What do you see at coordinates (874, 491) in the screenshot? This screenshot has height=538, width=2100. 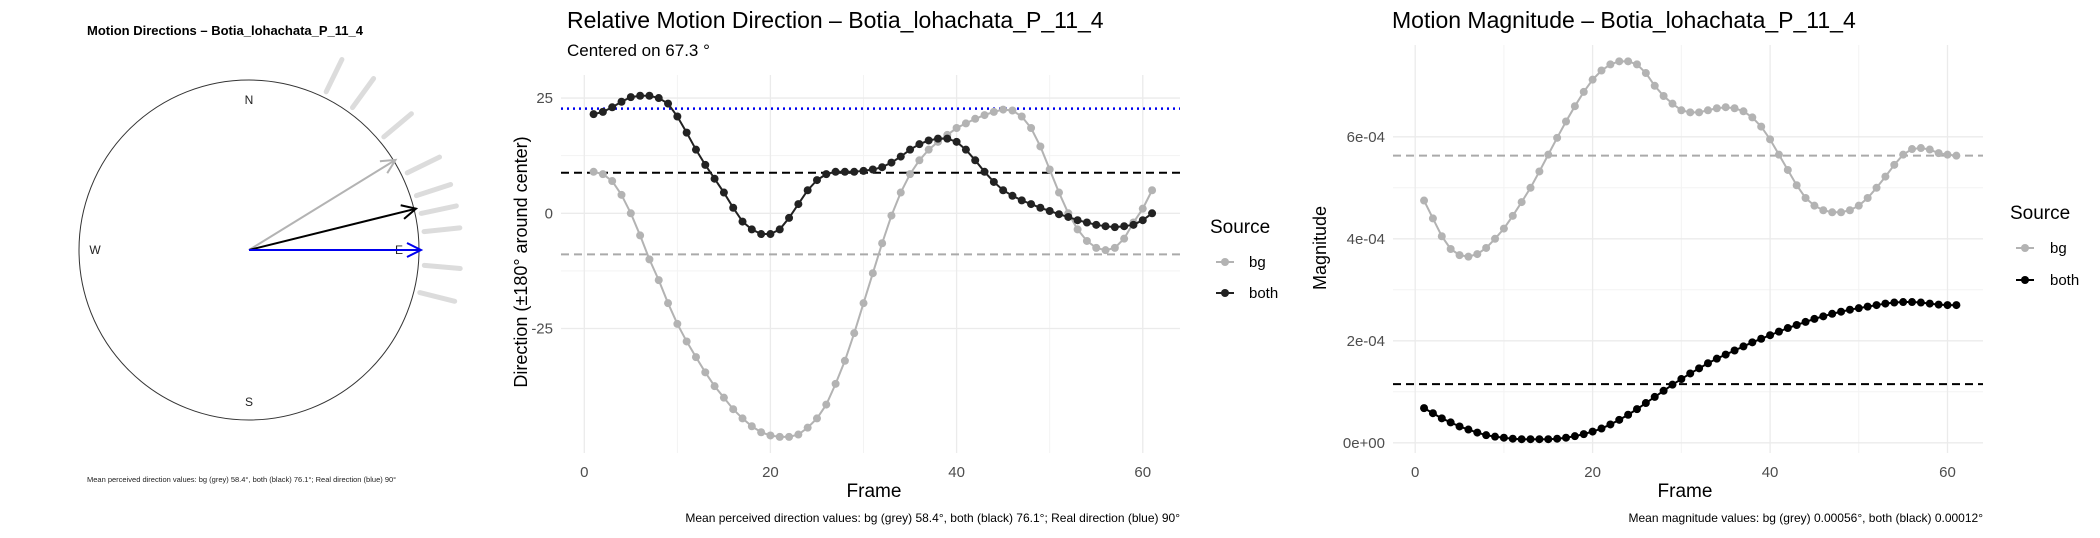 I see `direction-xlabel: Frame` at bounding box center [874, 491].